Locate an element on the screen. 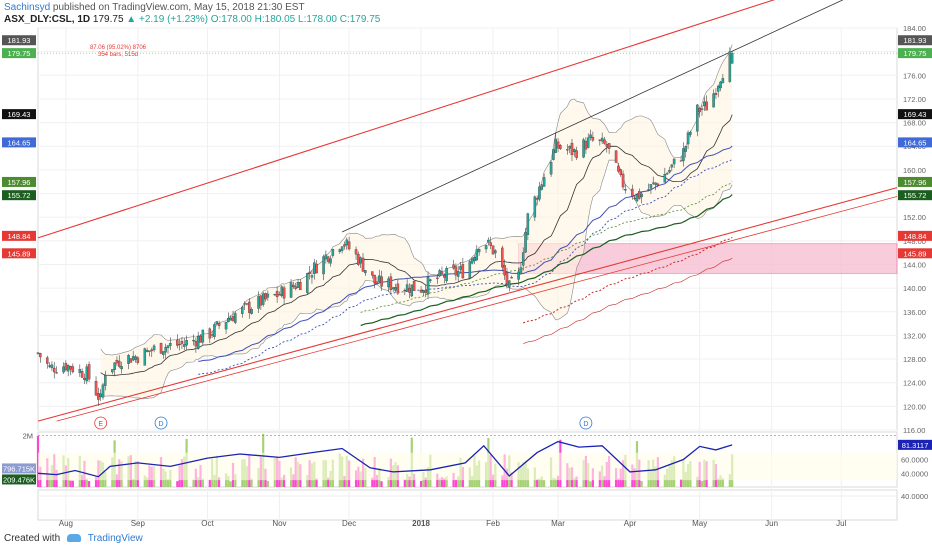 Image resolution: width=932 pixels, height=555 pixels. price-box-label: 164.65 is located at coordinates (915, 142).